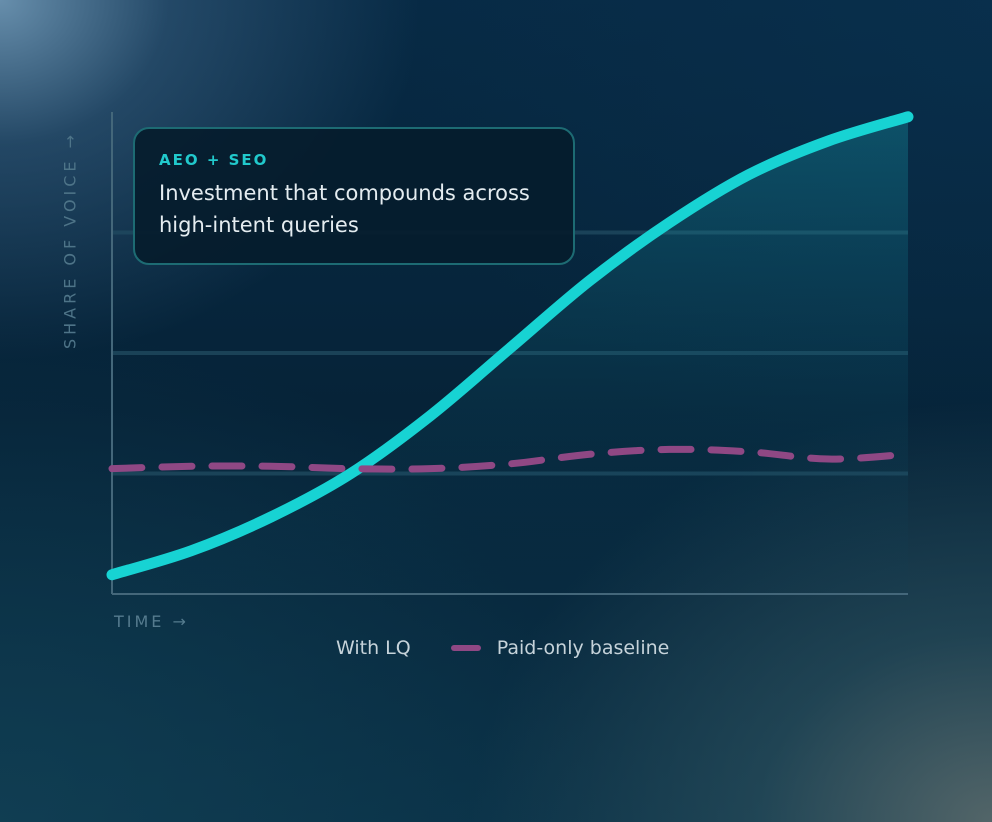 This screenshot has width=992, height=822. Describe the element at coordinates (465, 648) in the screenshot. I see `legend-swatch-paid-only` at that location.